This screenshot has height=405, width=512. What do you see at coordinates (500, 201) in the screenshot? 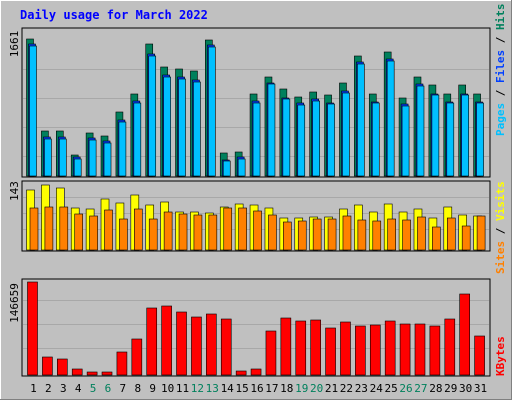
I see `legend-visits: Visits` at bounding box center [500, 201].